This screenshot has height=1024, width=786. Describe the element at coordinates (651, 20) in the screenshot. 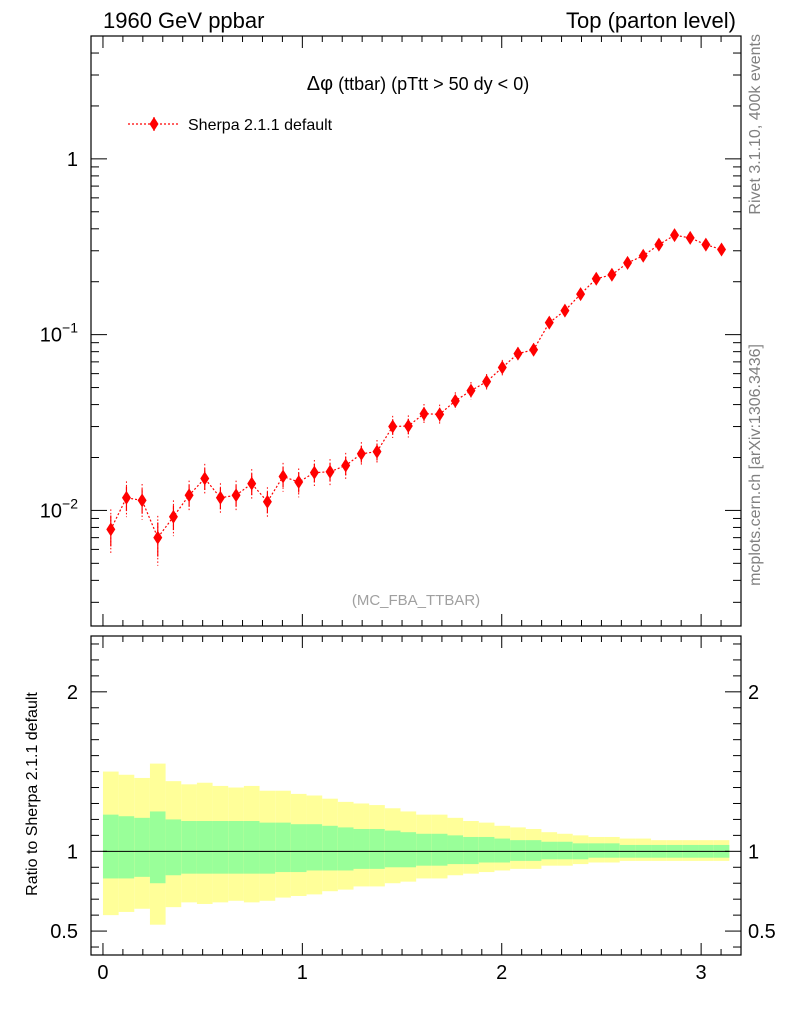

I see `header-right-label: Top (parton level)` at that location.